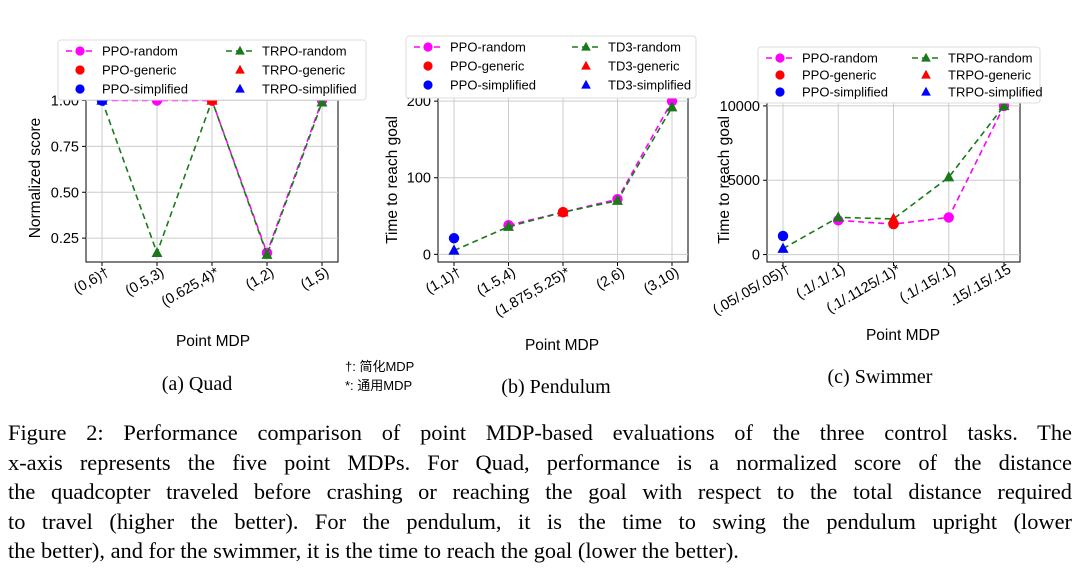 Image resolution: width=1078 pixels, height=569 pixels. What do you see at coordinates (740, 107) in the screenshot?
I see `y-tick-label: 10000` at bounding box center [740, 107].